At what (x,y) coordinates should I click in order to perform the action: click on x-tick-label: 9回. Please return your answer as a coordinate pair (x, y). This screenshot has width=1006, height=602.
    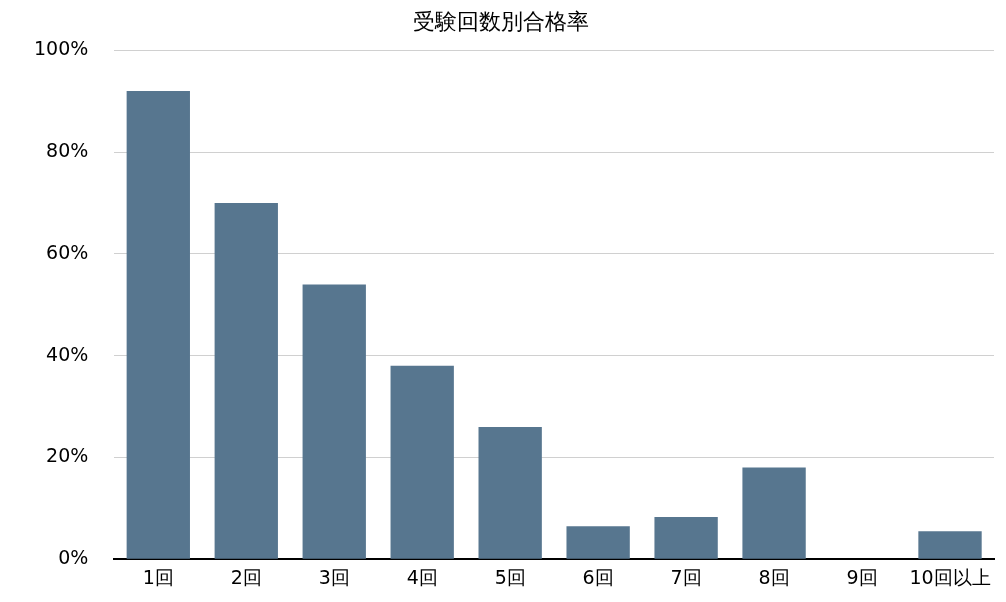
    Looking at the image, I should click on (862, 576).